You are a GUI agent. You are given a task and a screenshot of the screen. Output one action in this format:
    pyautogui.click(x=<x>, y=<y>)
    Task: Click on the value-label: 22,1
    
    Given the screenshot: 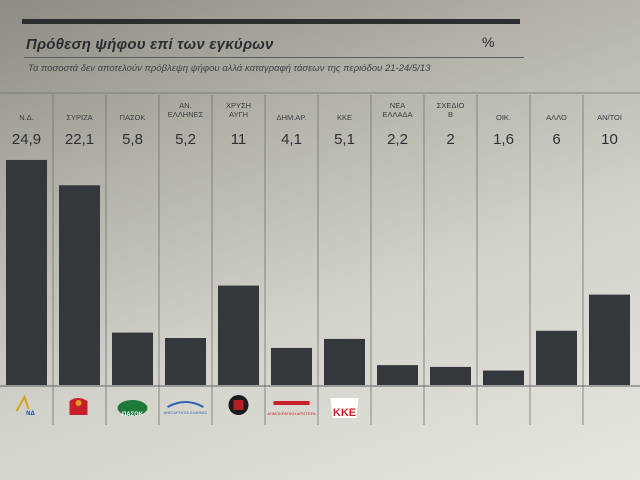 What is the action you would take?
    pyautogui.click(x=79, y=139)
    